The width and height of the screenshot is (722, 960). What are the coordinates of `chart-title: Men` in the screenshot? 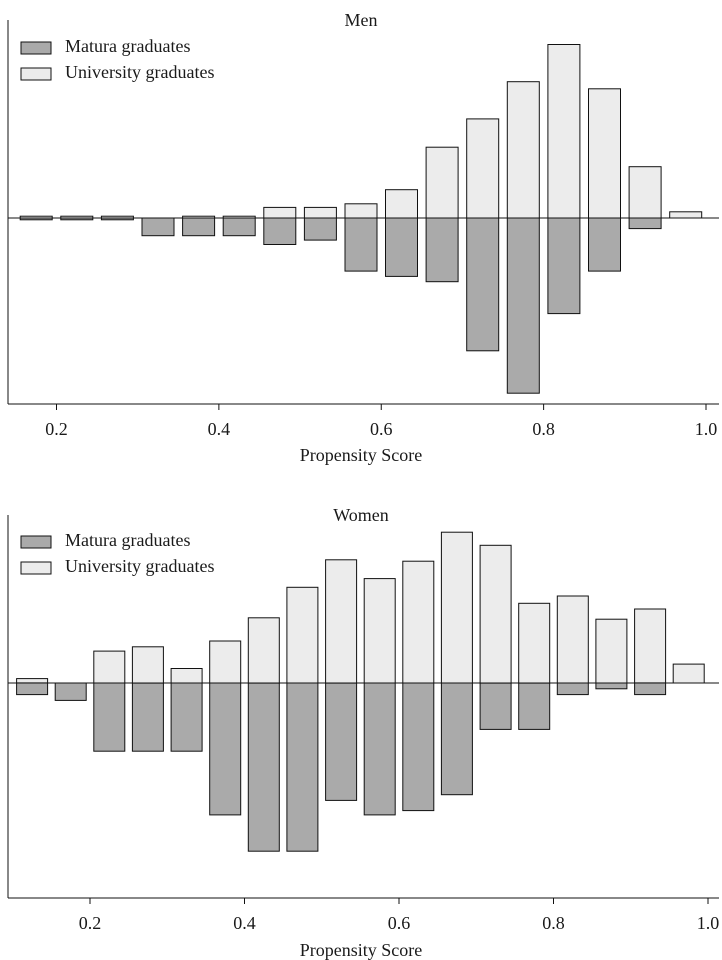 It's located at (361, 20).